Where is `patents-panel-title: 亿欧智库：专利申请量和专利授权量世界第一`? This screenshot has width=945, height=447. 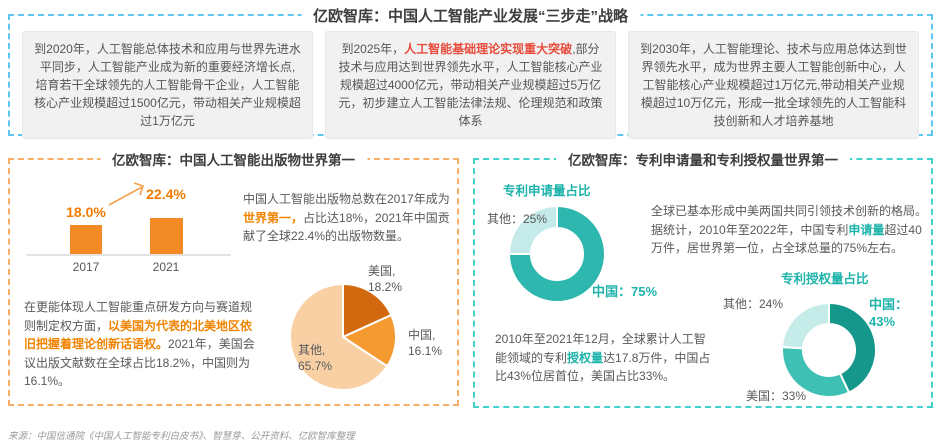
patents-panel-title: 亿欧智库：专利申请量和专利授权量世界第一 is located at coordinates (703, 159).